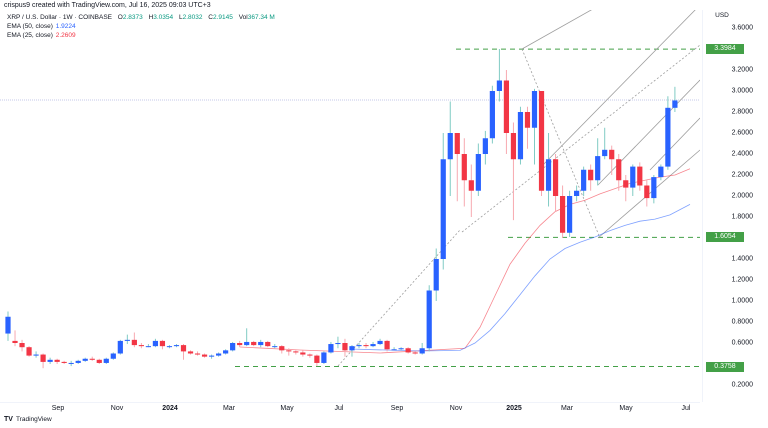  What do you see at coordinates (65, 26) in the screenshot?
I see `ema50-value: 1.9224` at bounding box center [65, 26].